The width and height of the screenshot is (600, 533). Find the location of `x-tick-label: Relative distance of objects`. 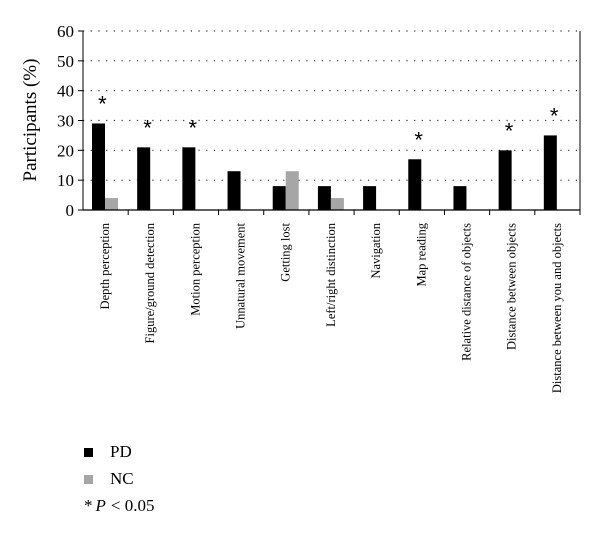

x-tick-label: Relative distance of objects is located at coordinates (466, 292).